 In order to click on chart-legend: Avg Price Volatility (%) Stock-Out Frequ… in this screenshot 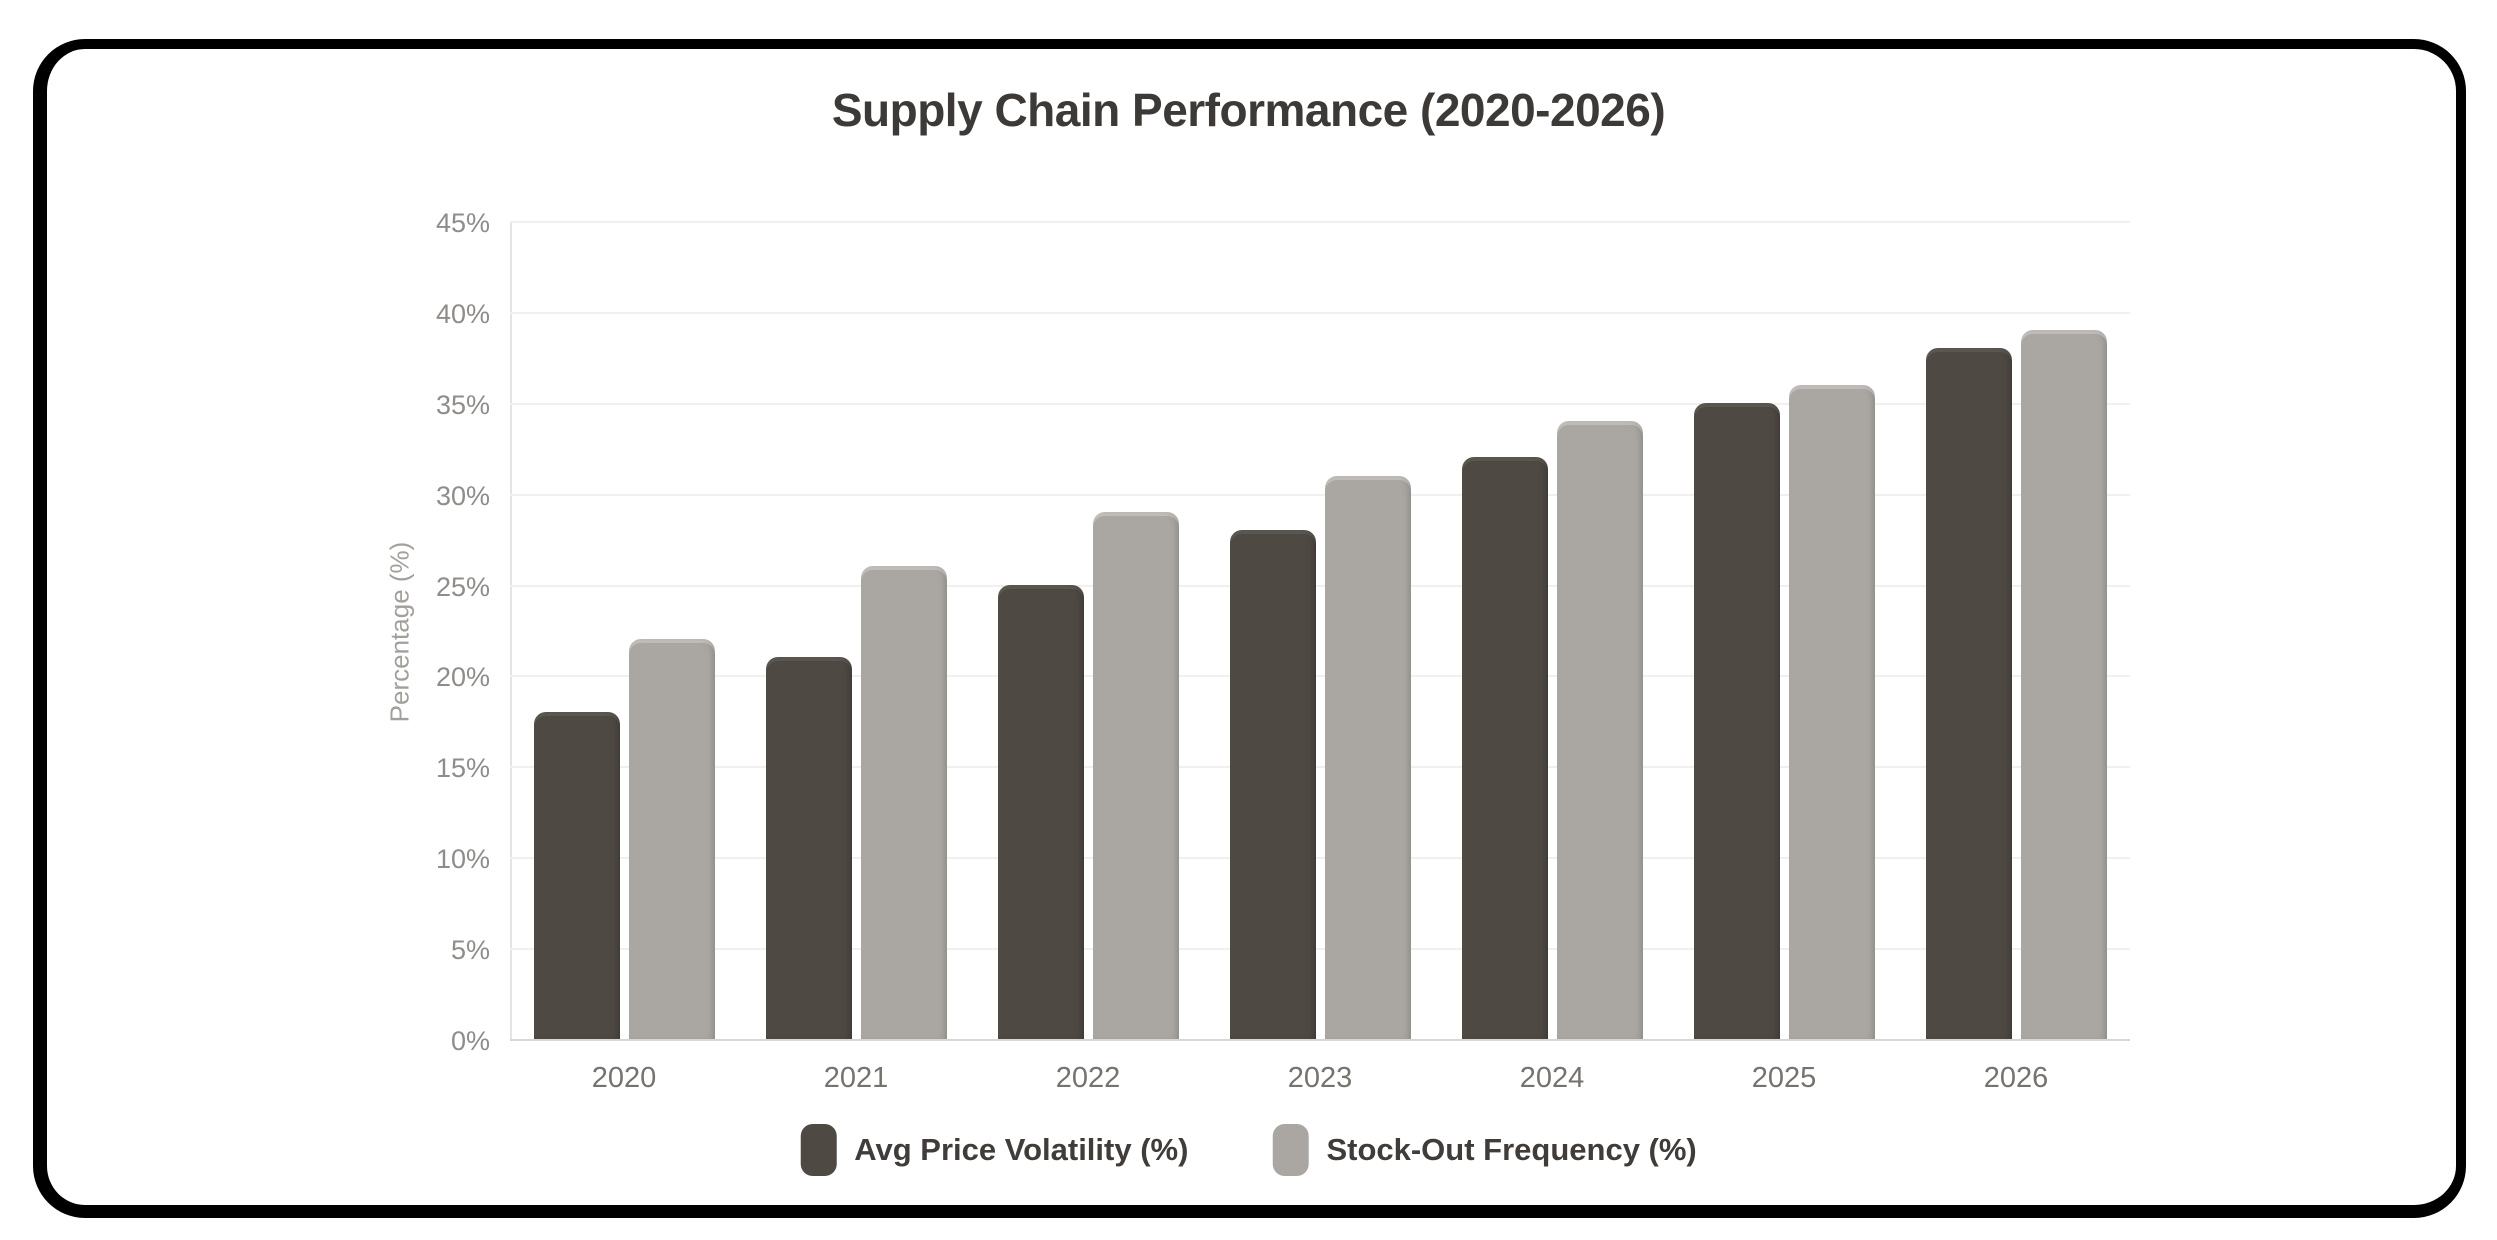, I will do `click(1248, 1150)`.